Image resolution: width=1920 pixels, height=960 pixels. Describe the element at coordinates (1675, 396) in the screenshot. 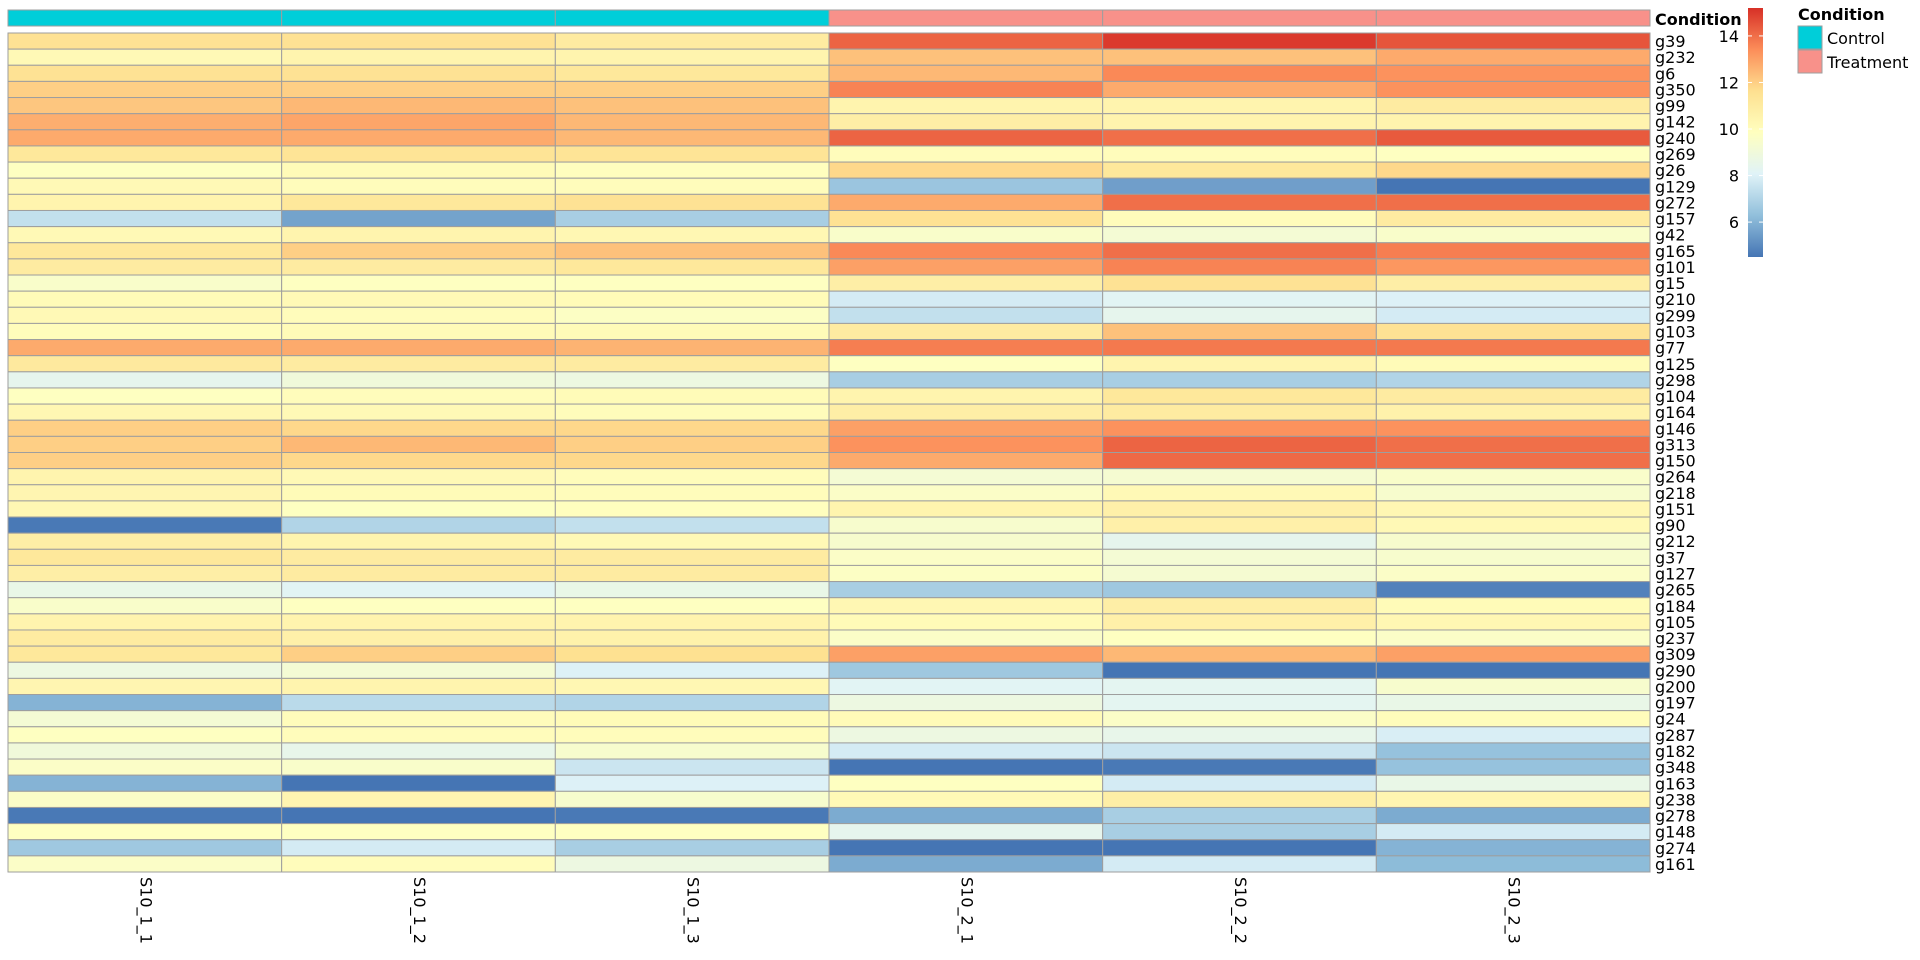

I see `row-label: g104` at that location.